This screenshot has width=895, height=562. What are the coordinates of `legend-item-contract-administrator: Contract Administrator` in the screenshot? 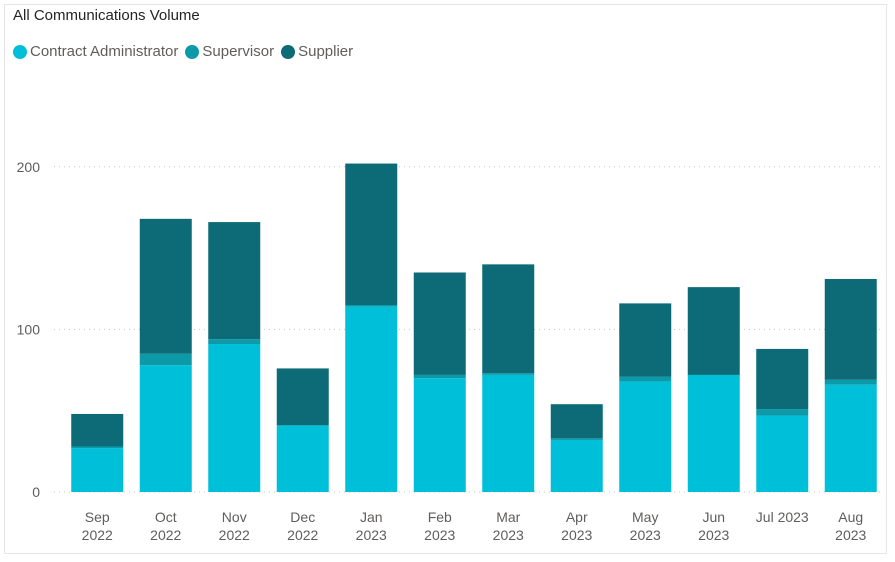 It's located at (95, 51).